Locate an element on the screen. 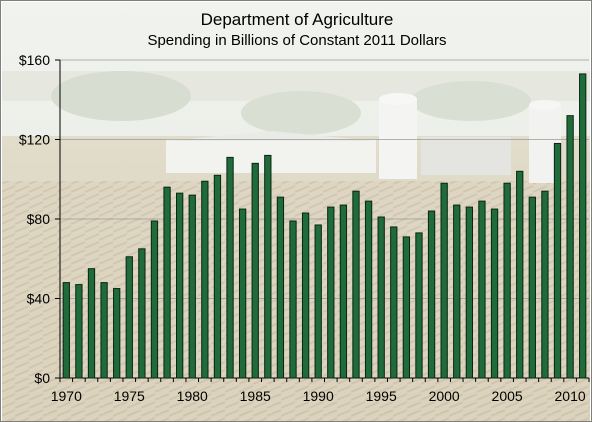 Image resolution: width=592 pixels, height=422 pixels. bar-1976 is located at coordinates (142, 313).